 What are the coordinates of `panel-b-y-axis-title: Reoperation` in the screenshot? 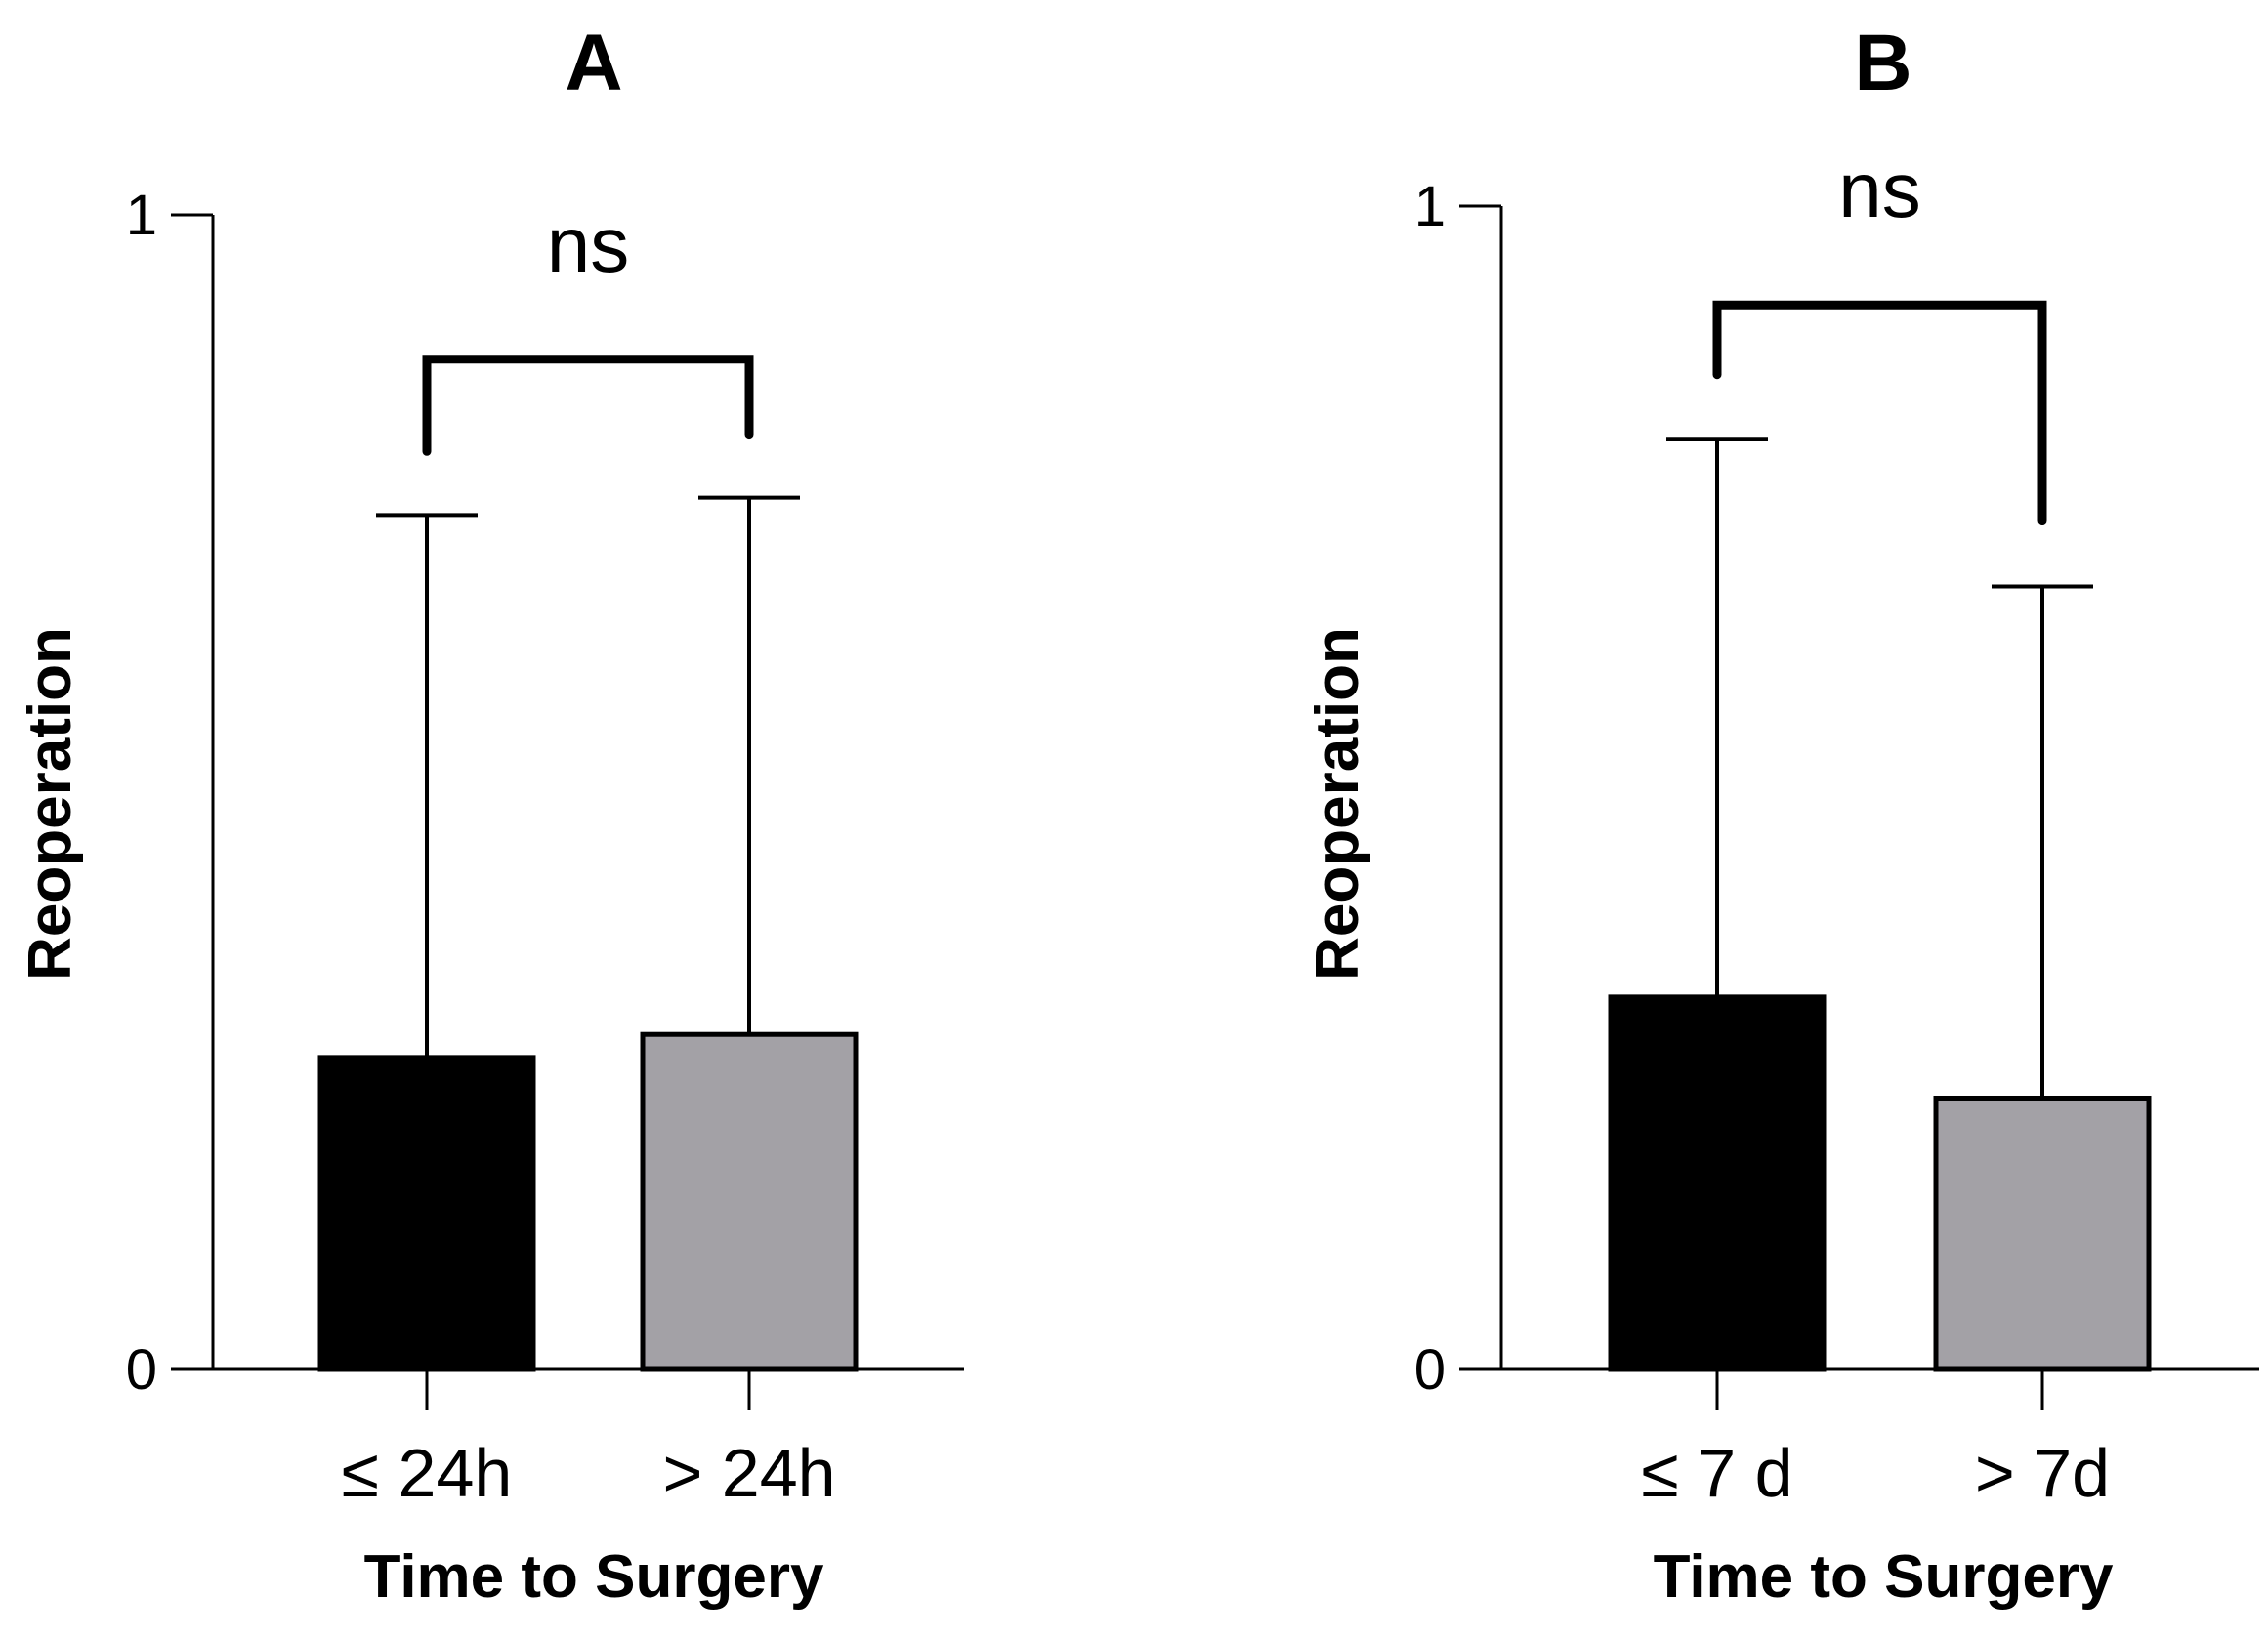 It's located at (1337, 804).